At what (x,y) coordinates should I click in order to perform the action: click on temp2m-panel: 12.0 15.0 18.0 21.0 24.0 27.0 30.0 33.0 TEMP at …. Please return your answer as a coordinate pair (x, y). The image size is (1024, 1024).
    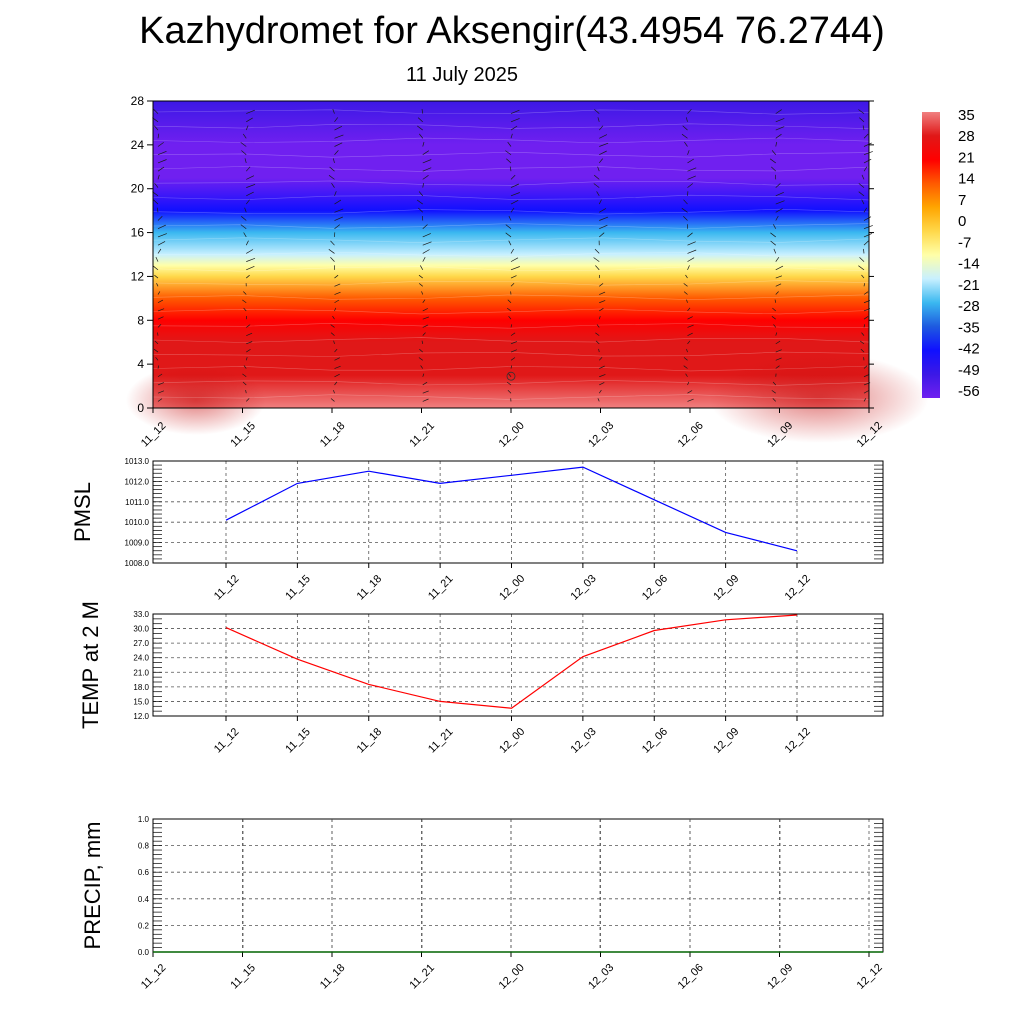
    Looking at the image, I should click on (481, 678).